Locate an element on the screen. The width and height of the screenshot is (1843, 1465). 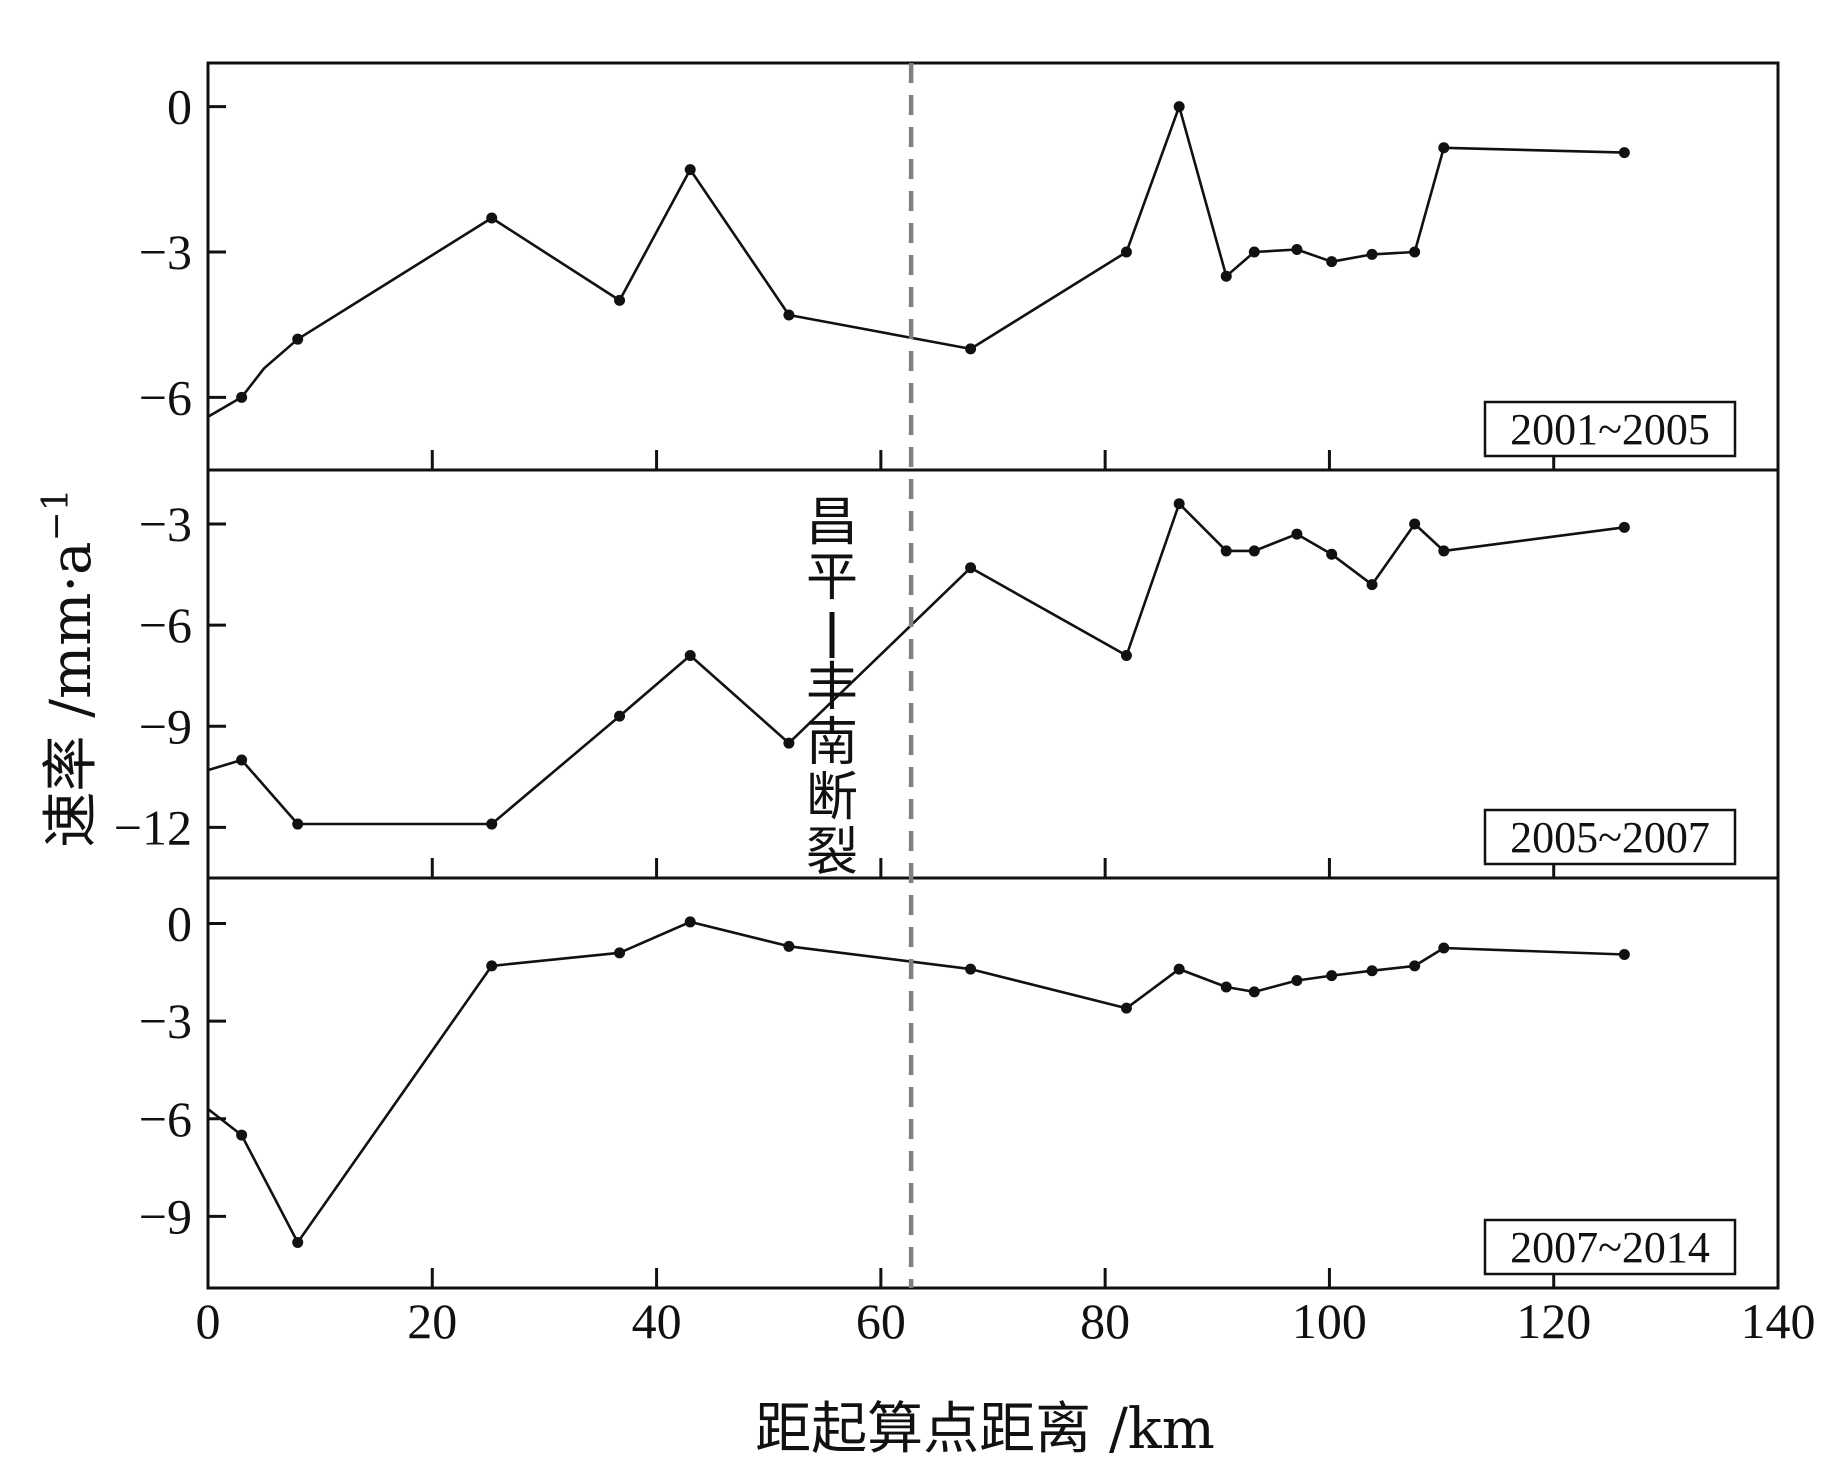
x-tick-label: 140 is located at coordinates (1778, 1321).